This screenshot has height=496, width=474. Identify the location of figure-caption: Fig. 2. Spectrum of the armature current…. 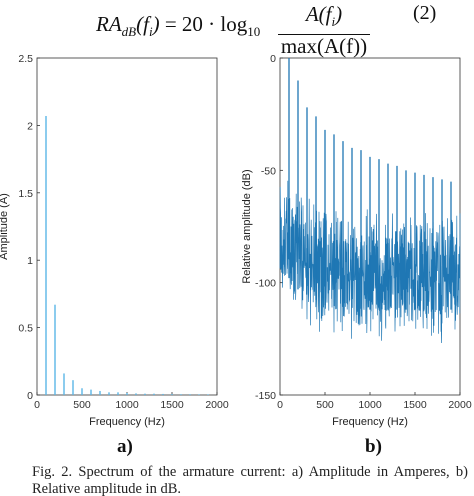
(250, 480).